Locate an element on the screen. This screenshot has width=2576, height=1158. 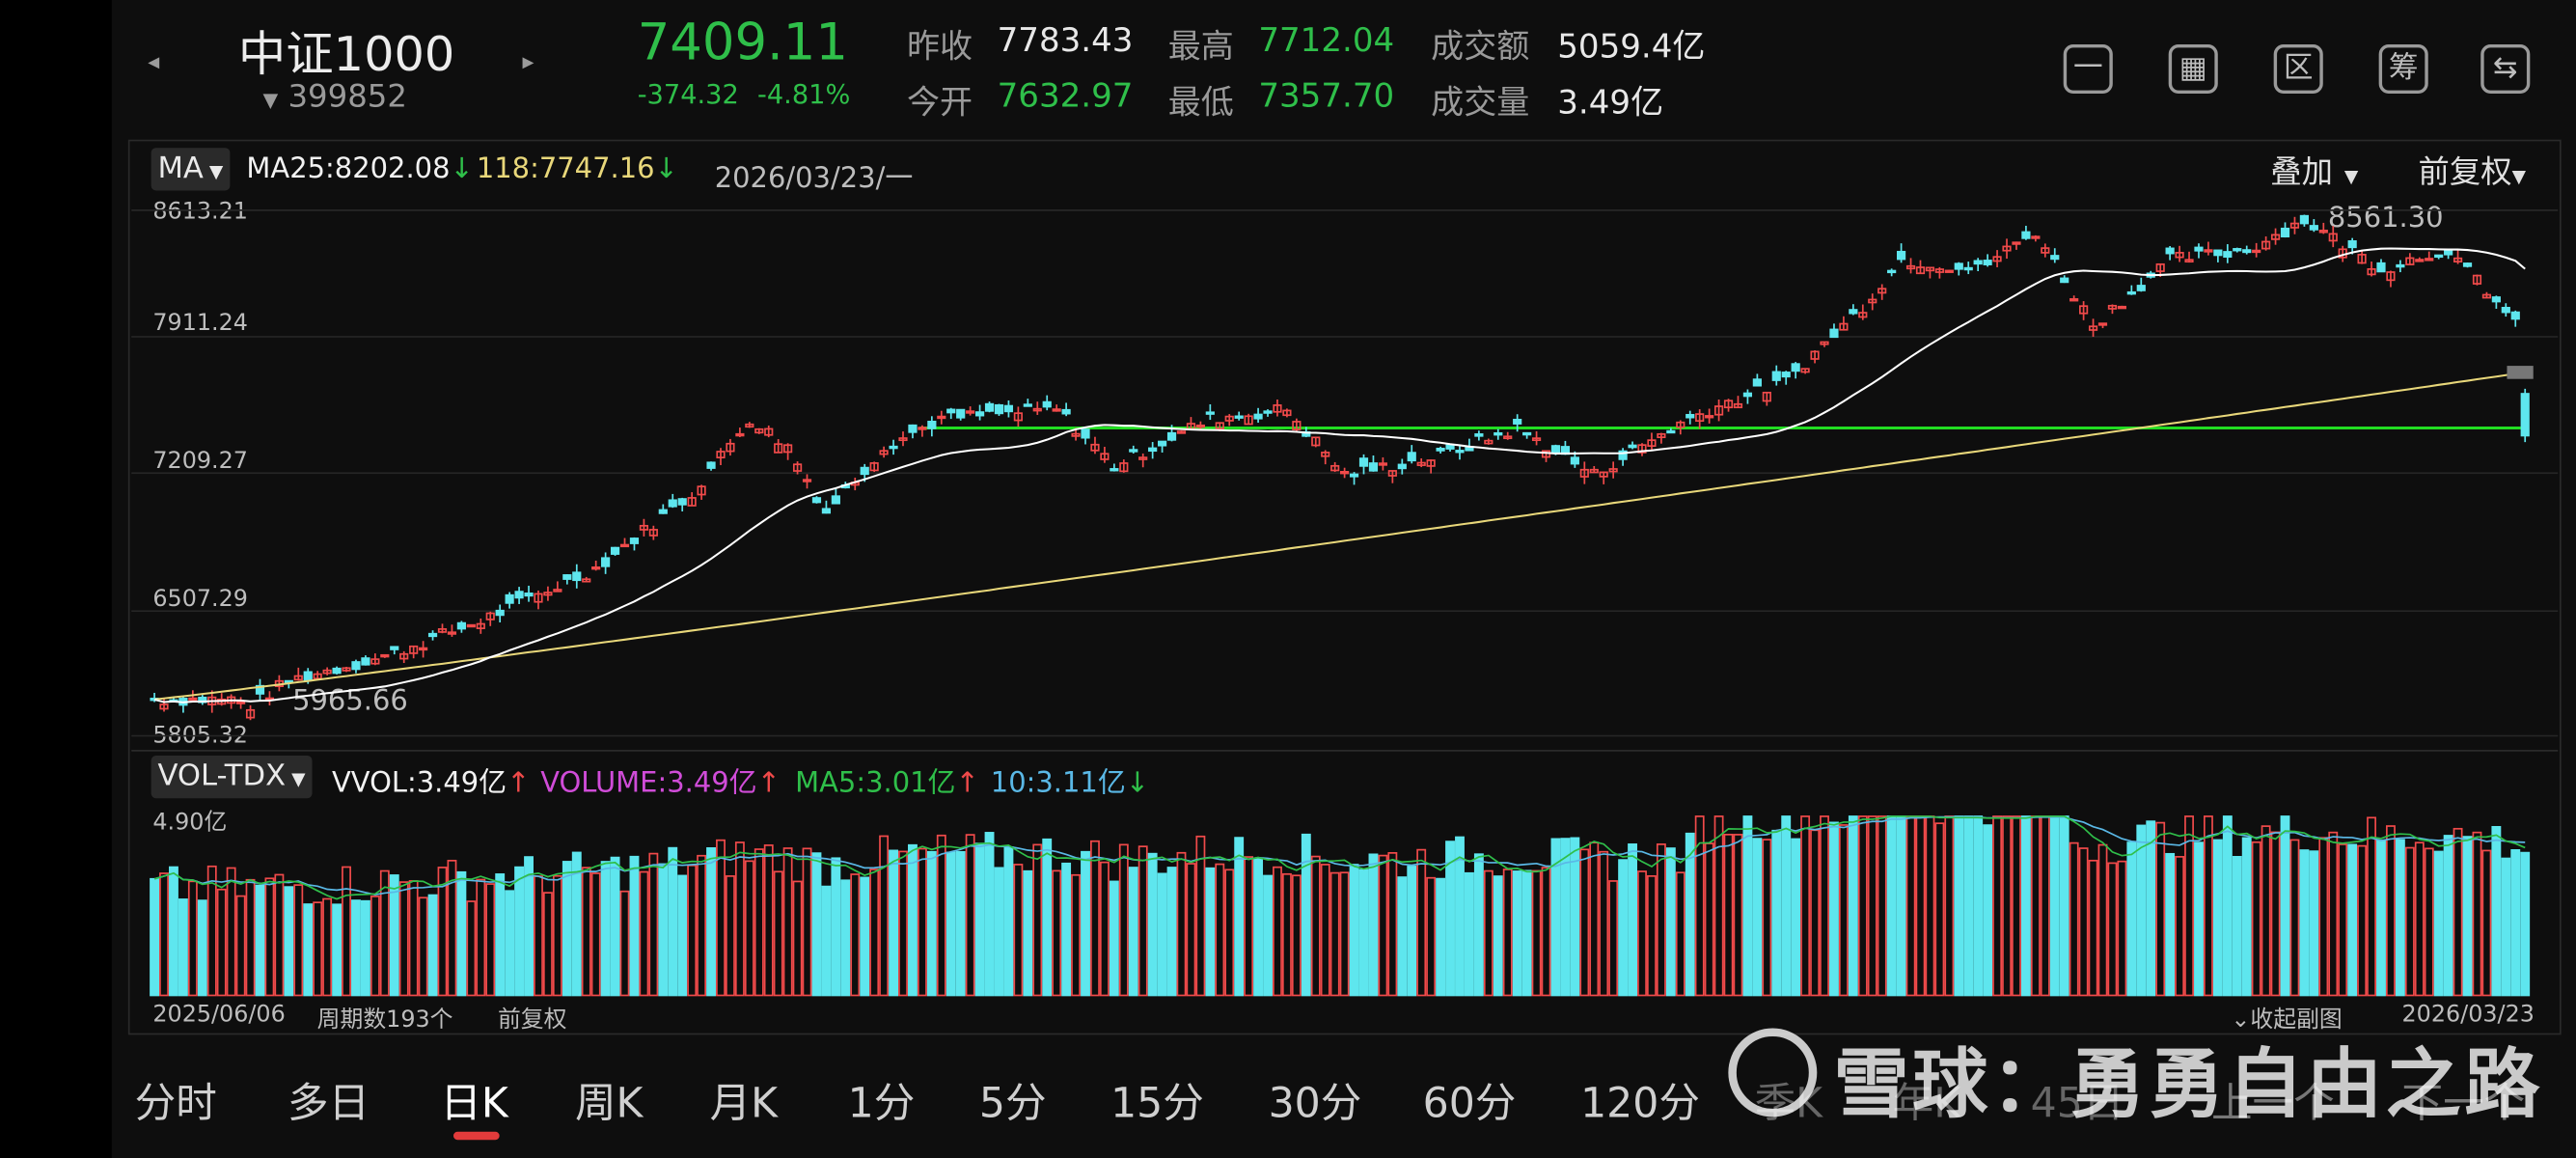
tab-year-k: 年K is located at coordinates (1927, 1103).